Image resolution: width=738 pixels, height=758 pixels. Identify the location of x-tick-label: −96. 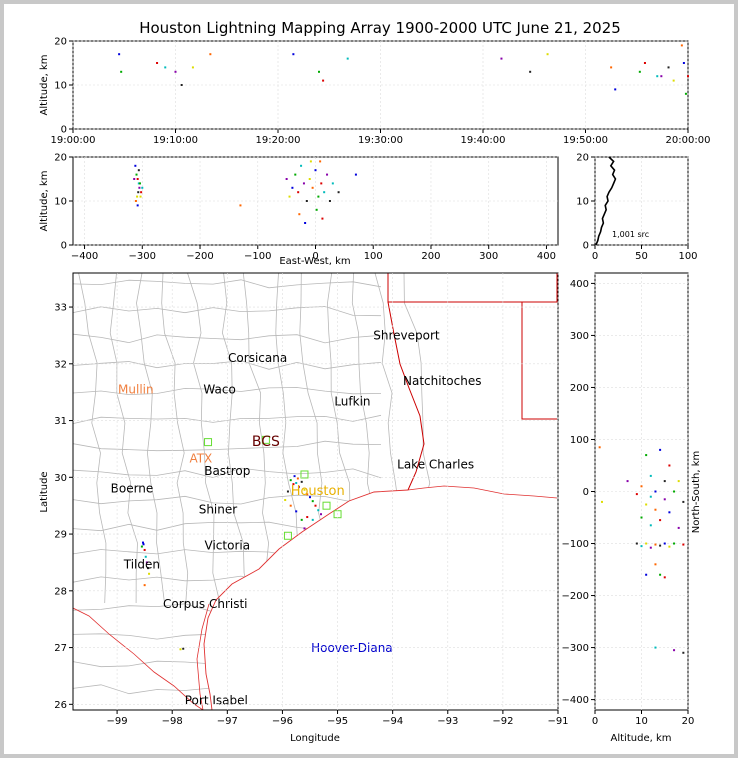
(282, 721).